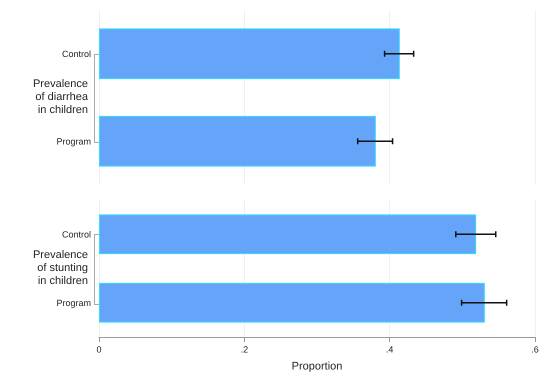  I want to click on x-tick-label: .2, so click(244, 349).